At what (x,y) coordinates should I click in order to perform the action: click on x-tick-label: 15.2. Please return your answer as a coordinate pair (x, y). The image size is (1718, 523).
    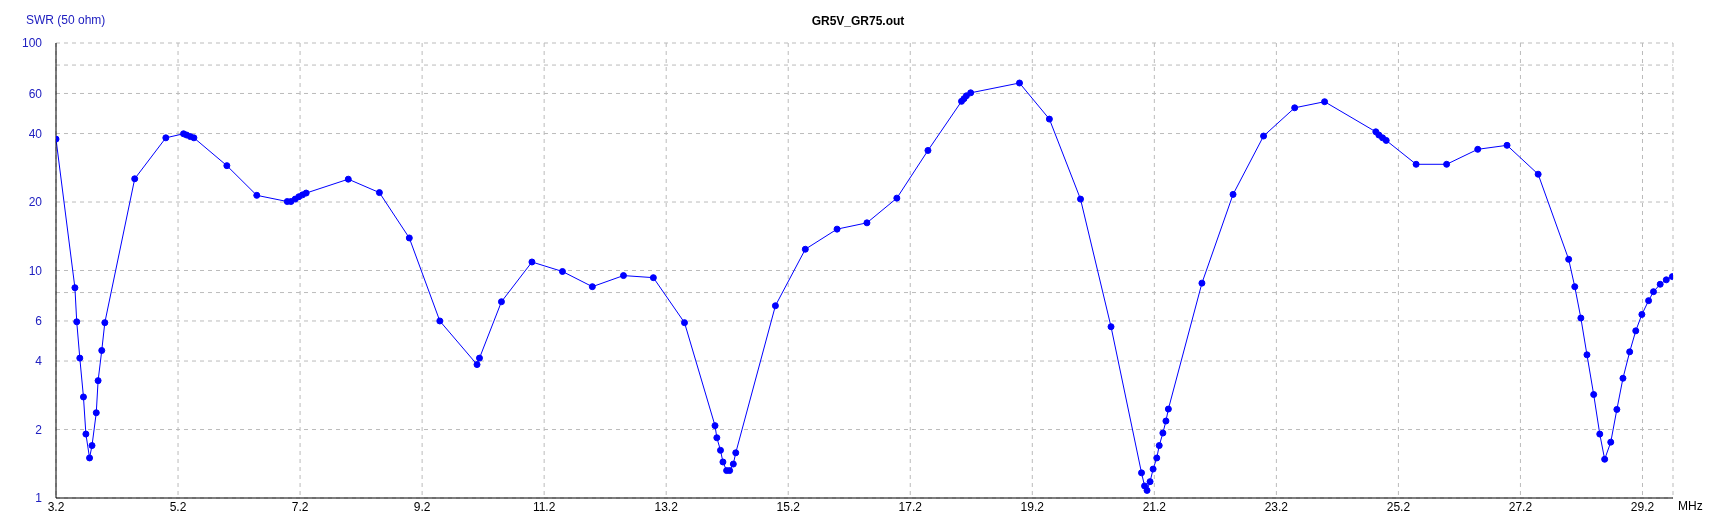
    Looking at the image, I should click on (788, 506).